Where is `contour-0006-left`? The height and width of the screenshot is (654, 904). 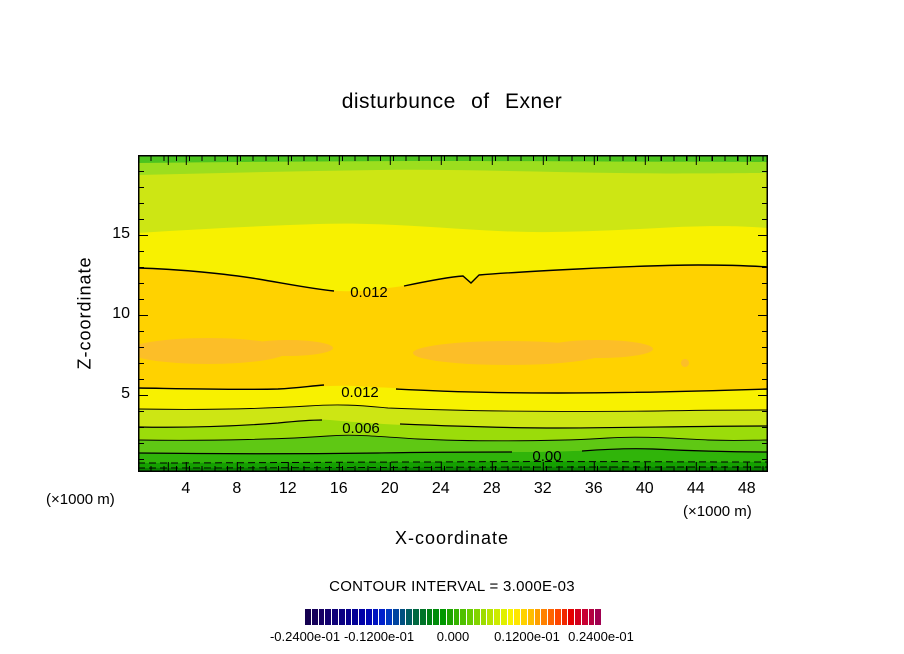 contour-0006-left is located at coordinates (230, 423).